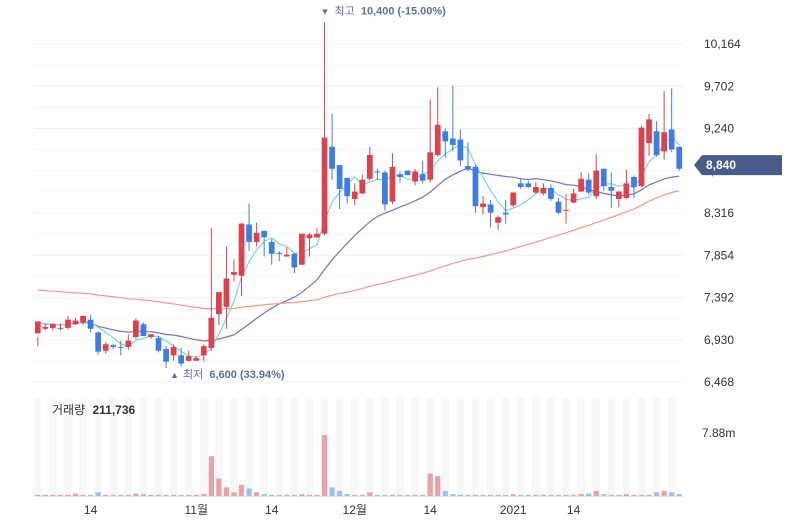 The width and height of the screenshot is (787, 528). I want to click on high-price-annotation: ▼ 최고 10,400 (-15.00%), so click(384, 10).